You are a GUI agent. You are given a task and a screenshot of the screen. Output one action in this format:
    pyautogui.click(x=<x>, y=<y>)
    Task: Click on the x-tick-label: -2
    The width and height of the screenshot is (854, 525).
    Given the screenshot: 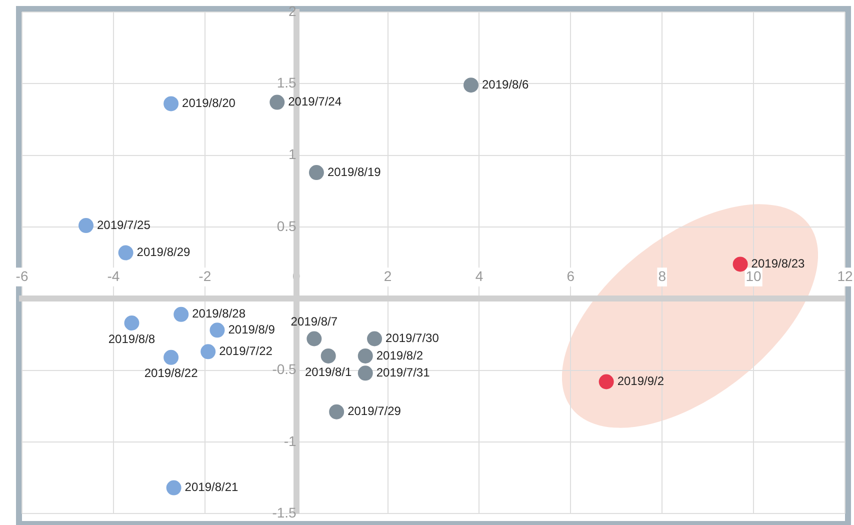 What is the action you would take?
    pyautogui.click(x=205, y=276)
    